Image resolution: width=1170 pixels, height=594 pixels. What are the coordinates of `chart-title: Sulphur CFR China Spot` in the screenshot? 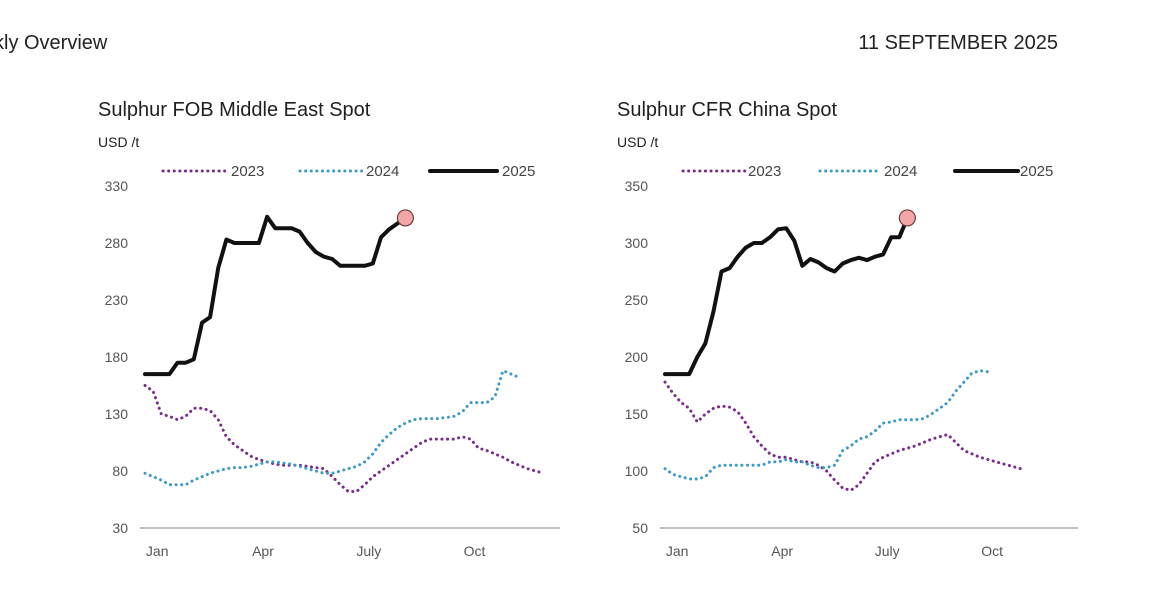 It's located at (727, 110).